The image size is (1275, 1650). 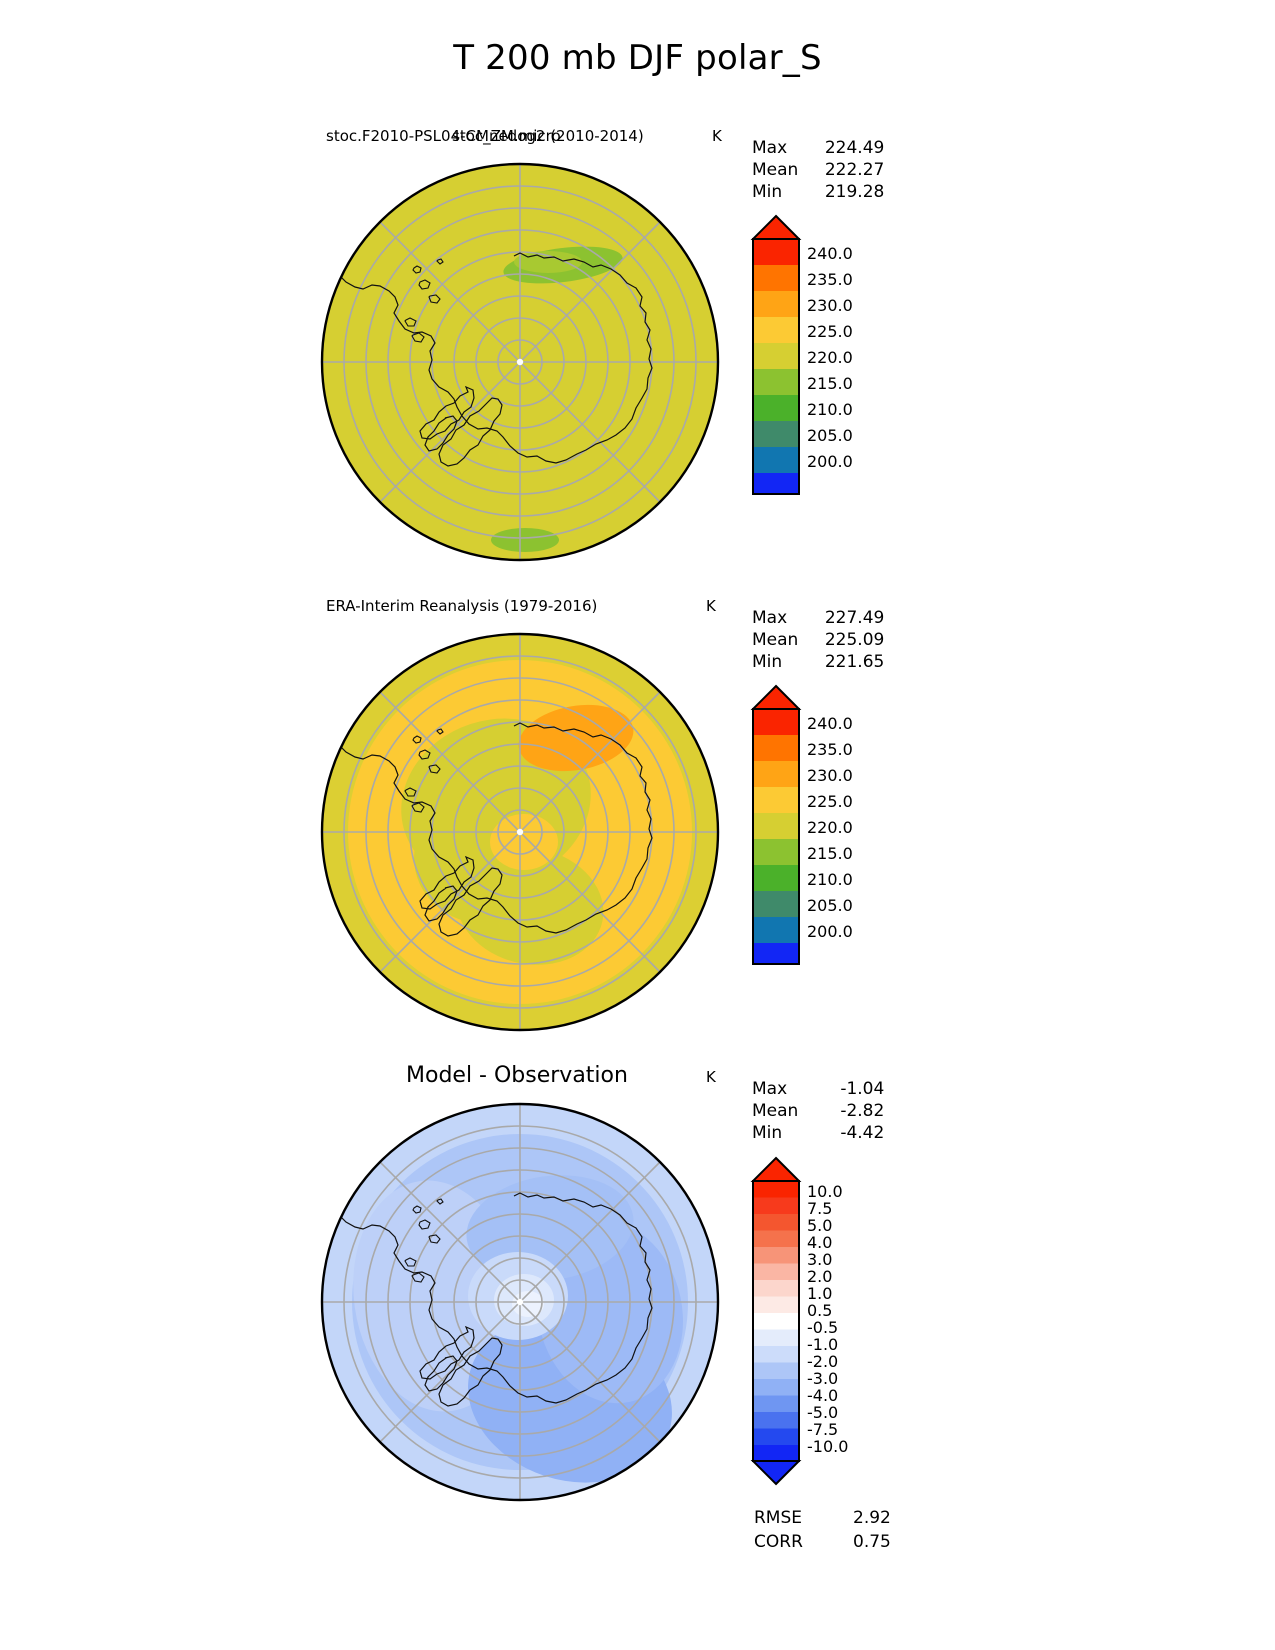 I want to click on score-value: 2.92, so click(x=872, y=1518).